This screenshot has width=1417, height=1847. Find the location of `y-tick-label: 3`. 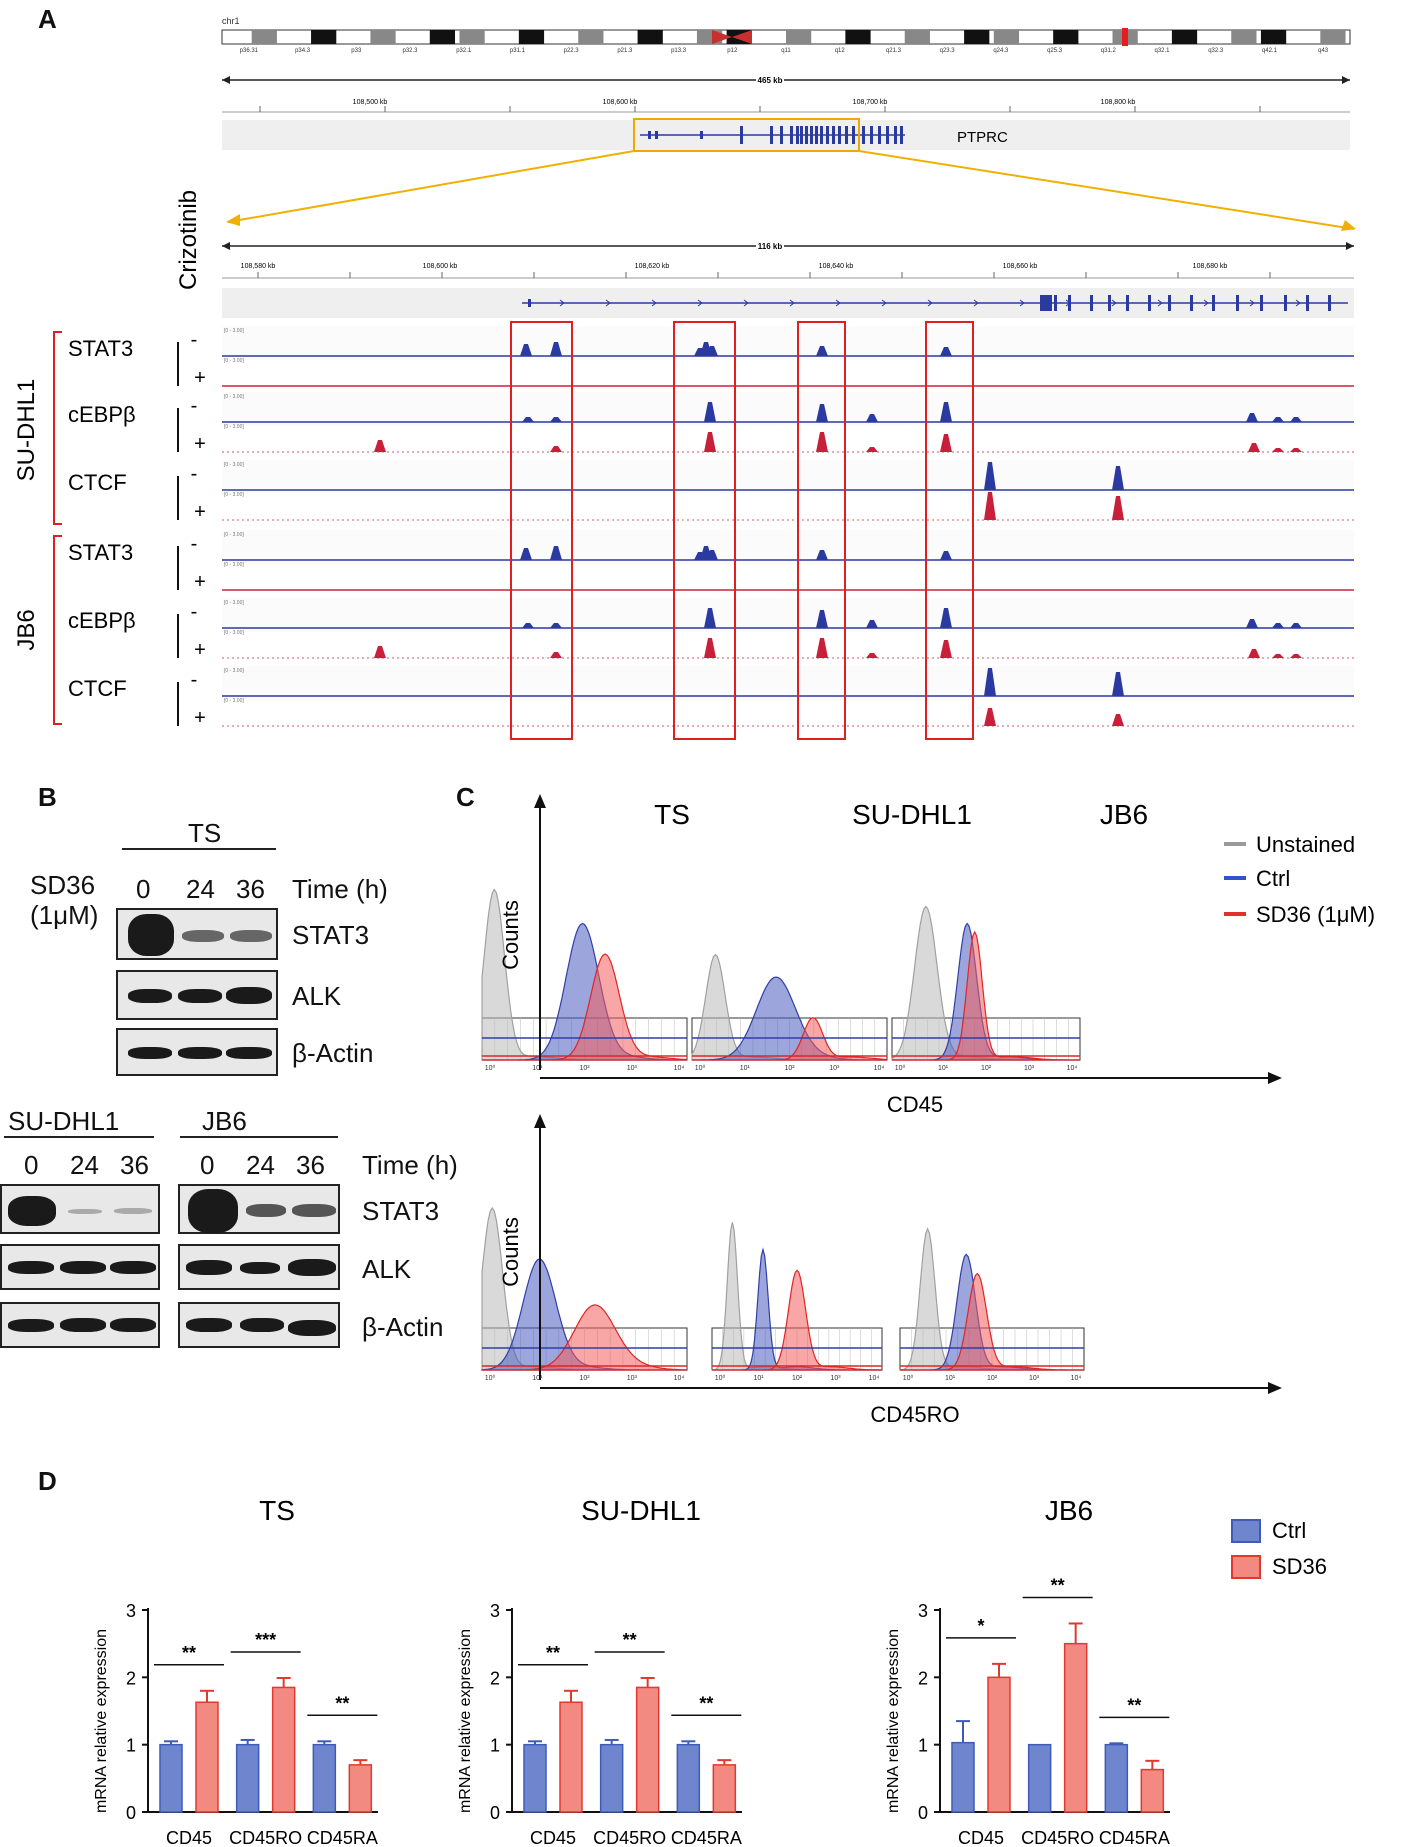

y-tick-label: 3 is located at coordinates (131, 1611).